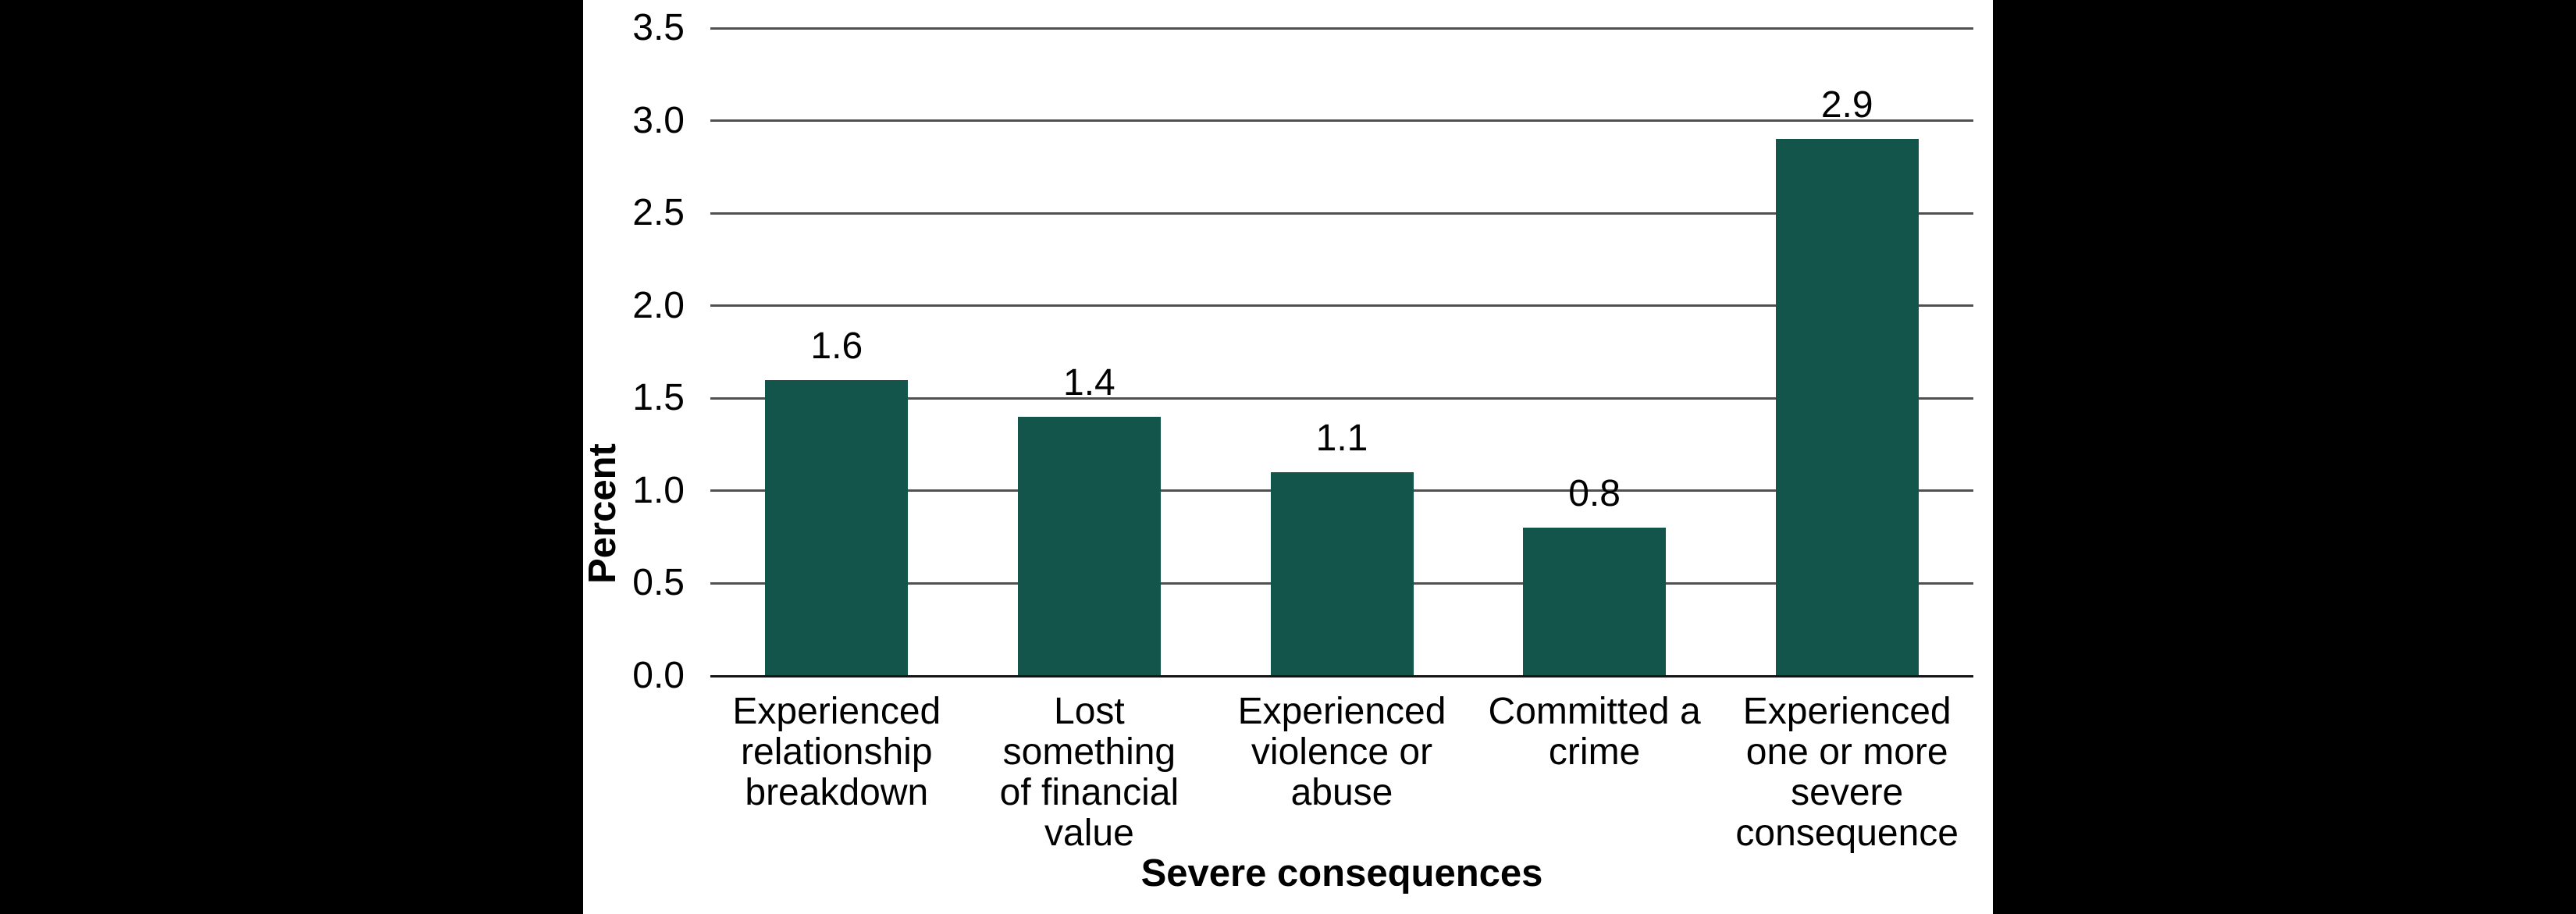 This screenshot has height=914, width=2576. I want to click on x-axis-category-label: Experienced relationship breakdown, so click(836, 752).